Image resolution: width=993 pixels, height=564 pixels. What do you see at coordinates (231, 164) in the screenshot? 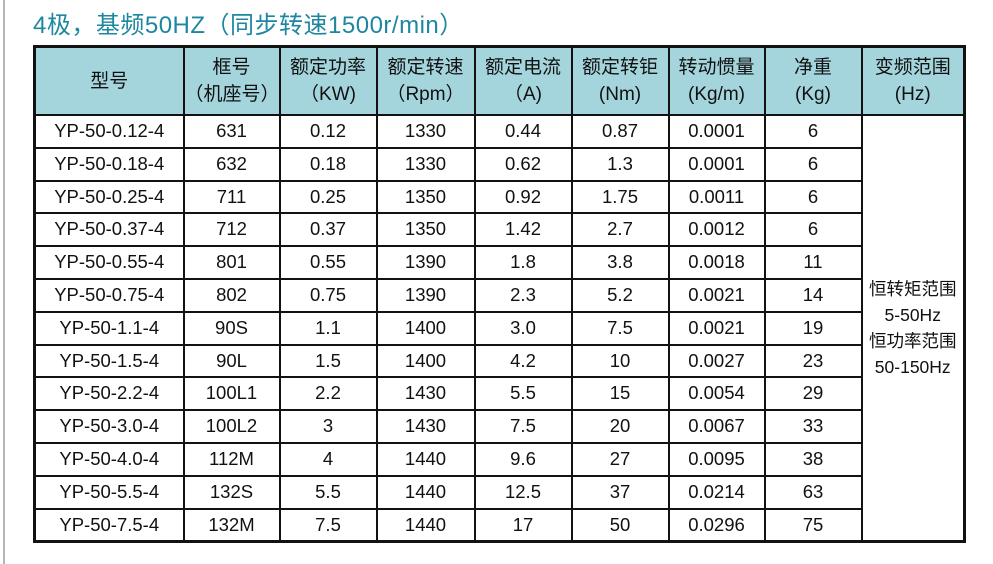
I see `table-cell: 632` at bounding box center [231, 164].